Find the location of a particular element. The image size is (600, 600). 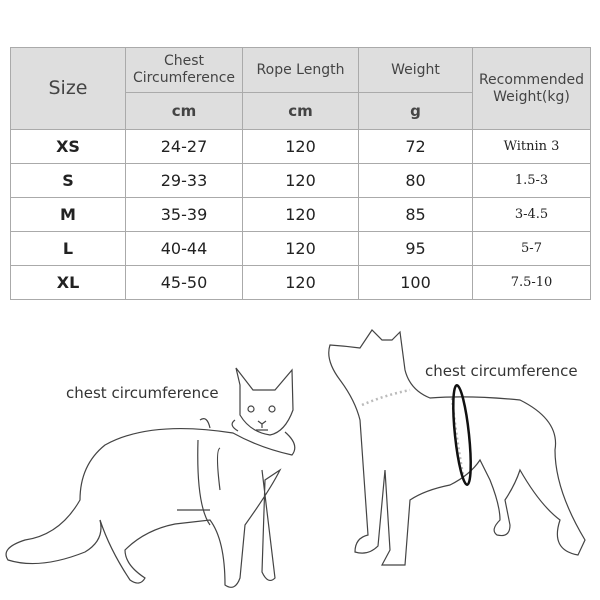

unit-weight: g is located at coordinates (415, 111).